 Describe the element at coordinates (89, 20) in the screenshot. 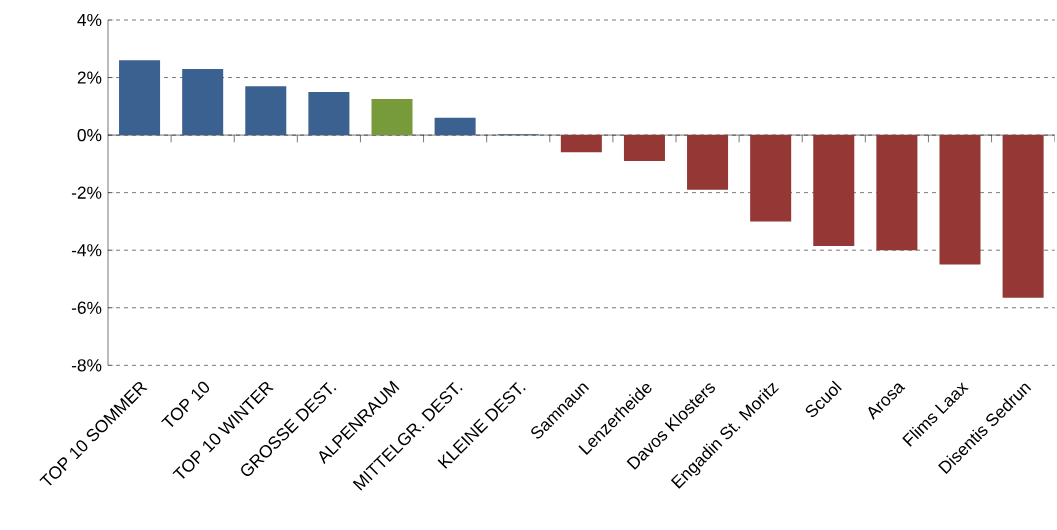

I see `y-tick-label: 4%` at that location.